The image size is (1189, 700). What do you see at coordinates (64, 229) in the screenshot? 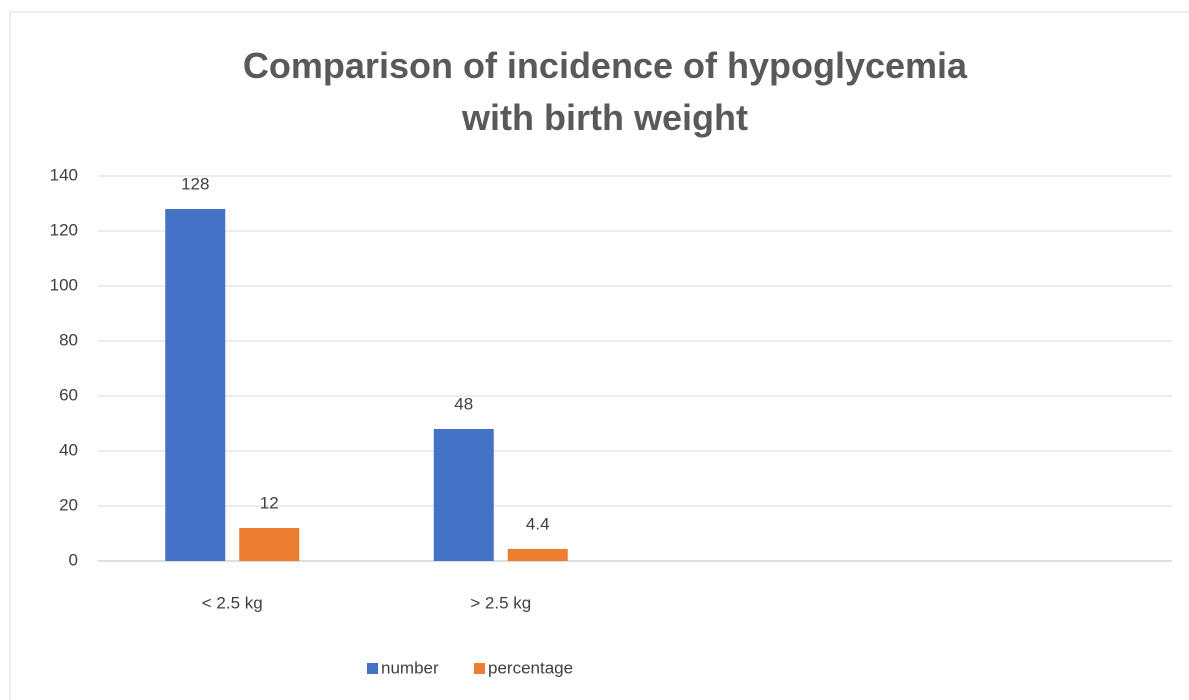
I see `y-tick-label: 120` at bounding box center [64, 229].